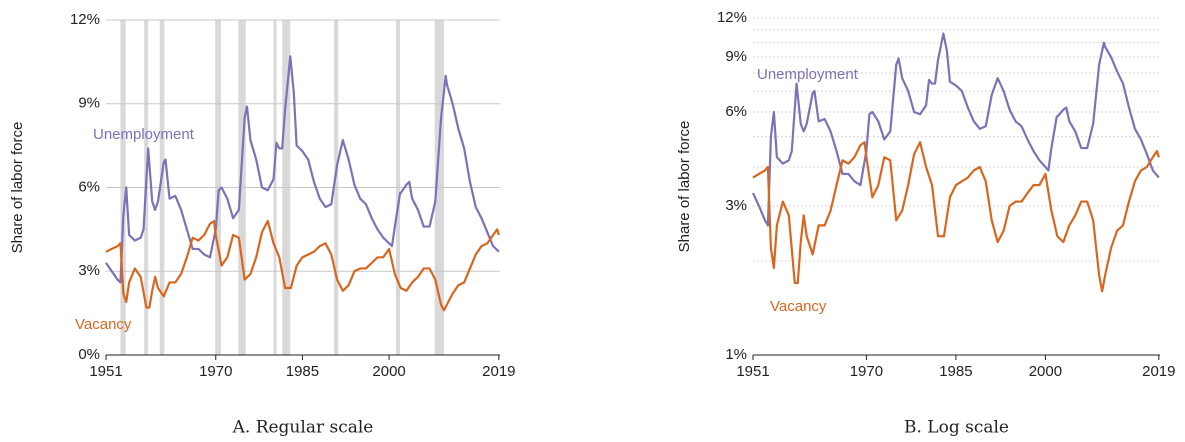 This screenshot has width=1185, height=442. Describe the element at coordinates (956, 428) in the screenshot. I see `panel-title: B. Log scale` at that location.